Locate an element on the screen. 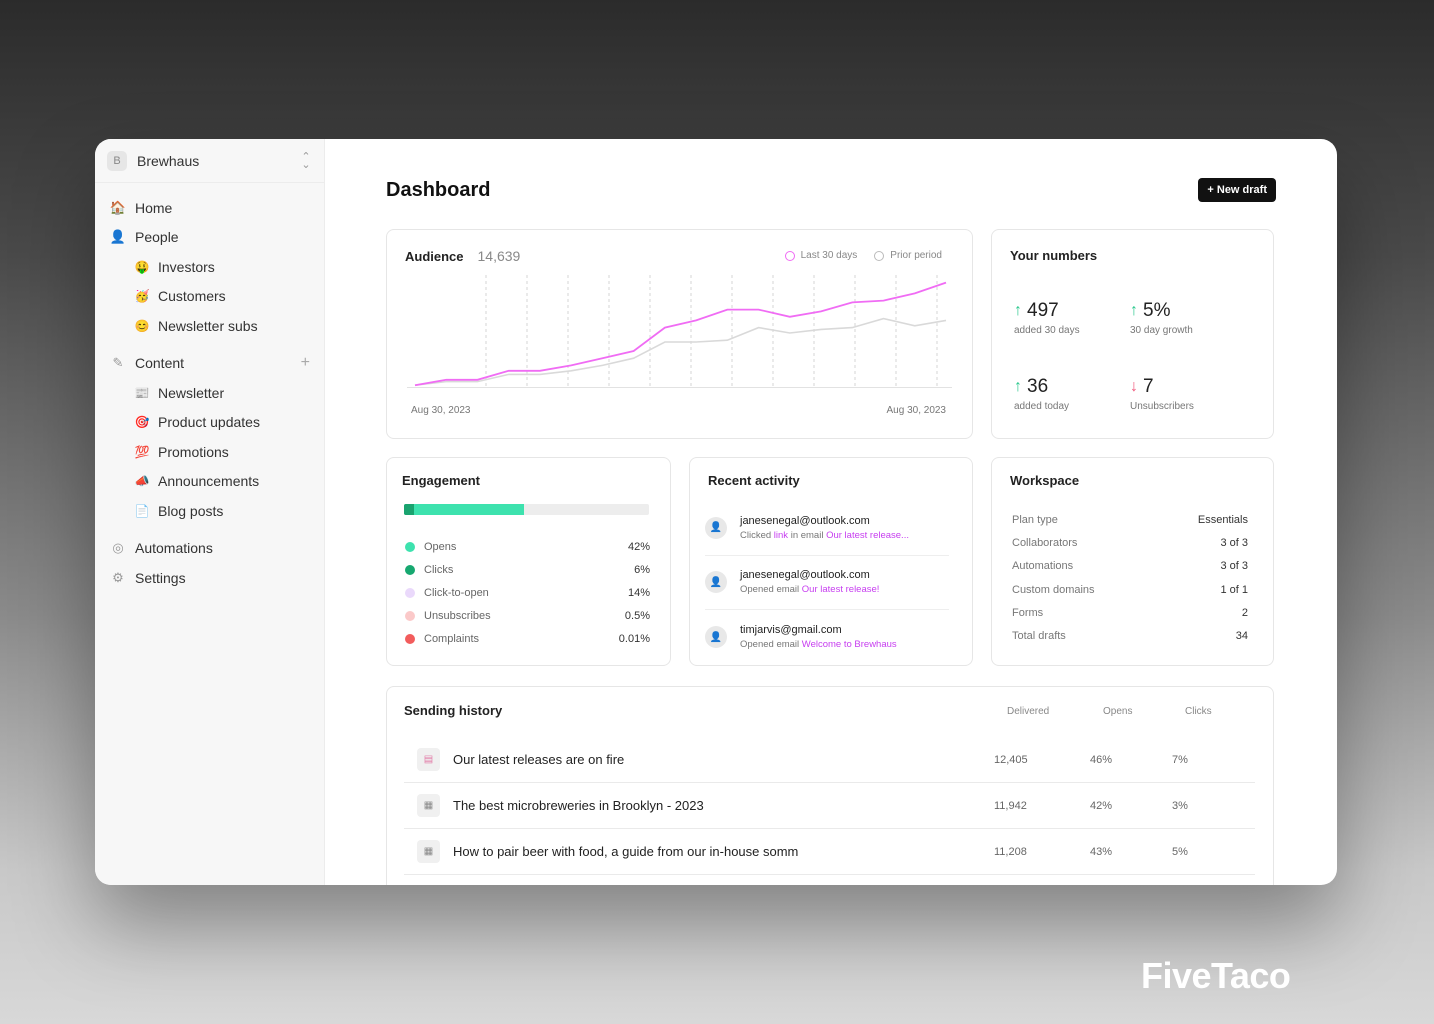 Image resolution: width=1434 pixels, height=1024 pixels. sidebar-item-label: Announcements is located at coordinates (209, 481).